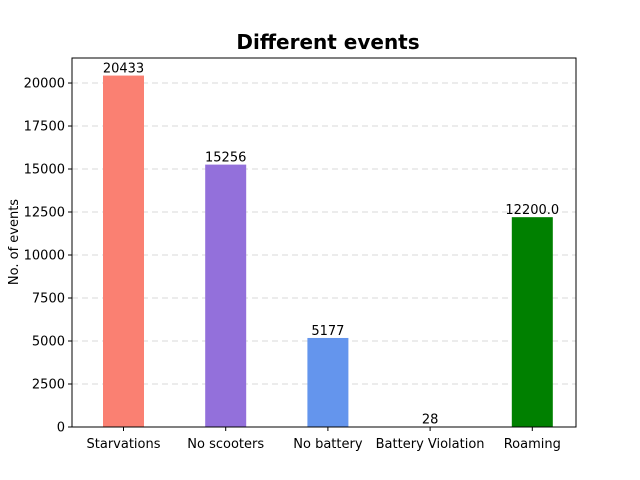  What do you see at coordinates (327, 42) in the screenshot?
I see `chart-title: Different events` at bounding box center [327, 42].